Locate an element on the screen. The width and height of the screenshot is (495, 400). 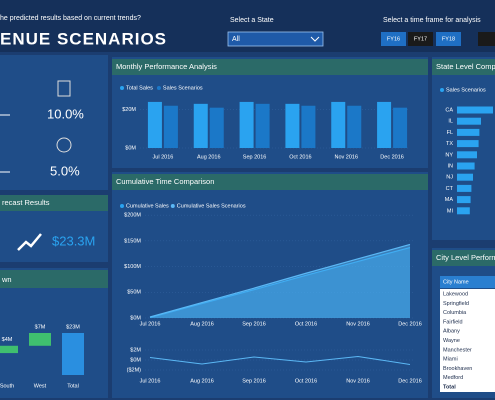
table-body is located at coordinates (467, 340).